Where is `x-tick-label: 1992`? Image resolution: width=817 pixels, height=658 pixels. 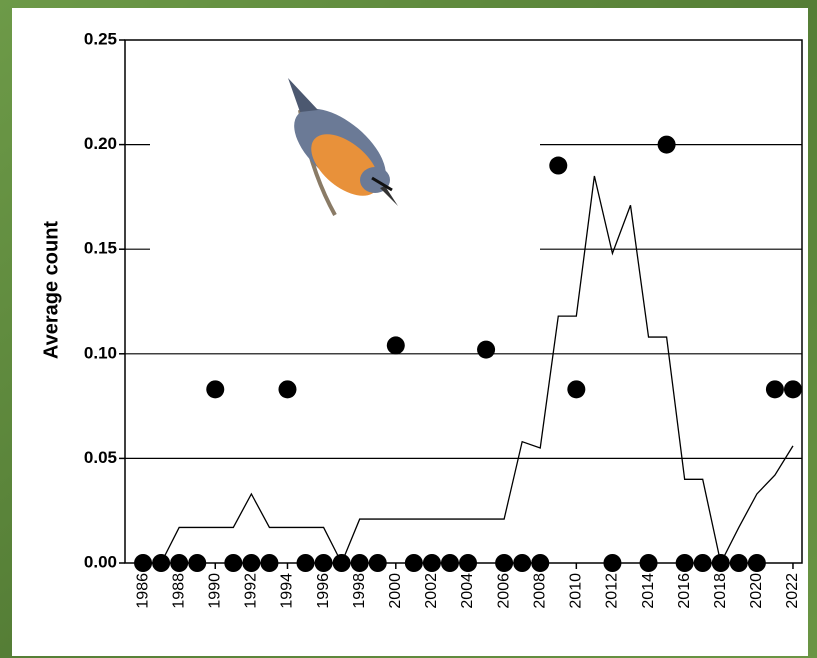 x-tick-label: 1992 is located at coordinates (251, 591).